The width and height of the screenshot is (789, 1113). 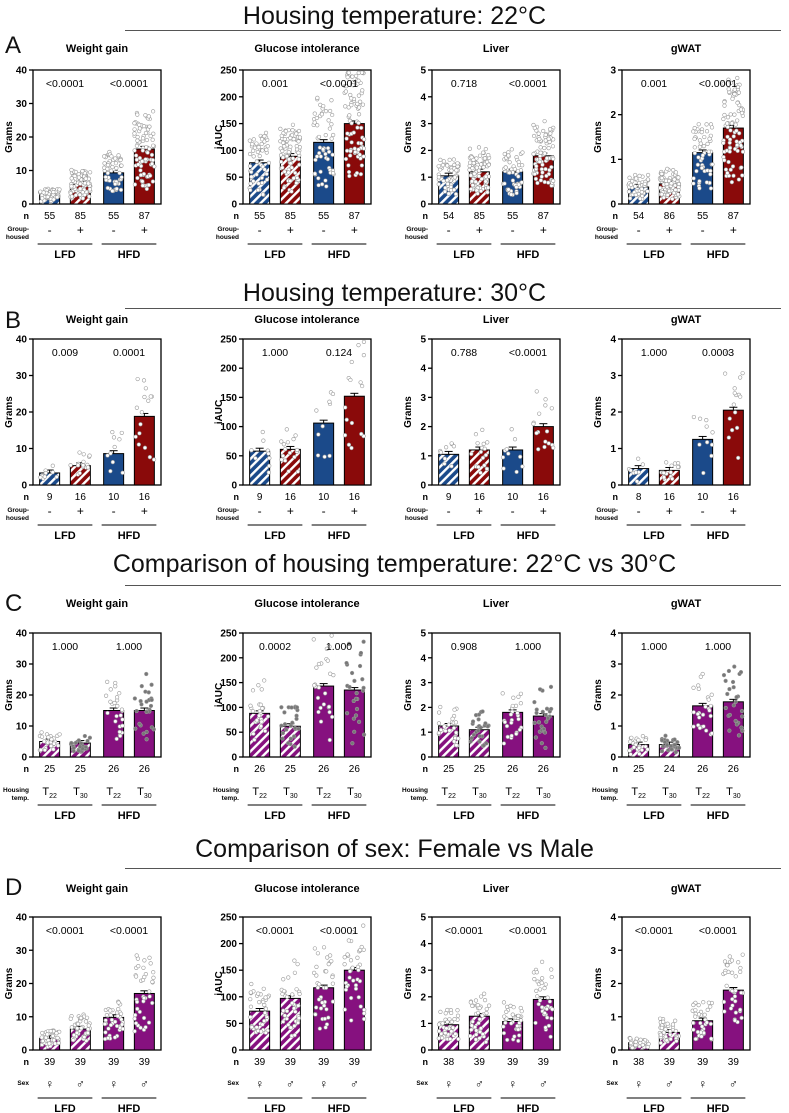 I want to click on diet-label: HFD, so click(x=528, y=536).